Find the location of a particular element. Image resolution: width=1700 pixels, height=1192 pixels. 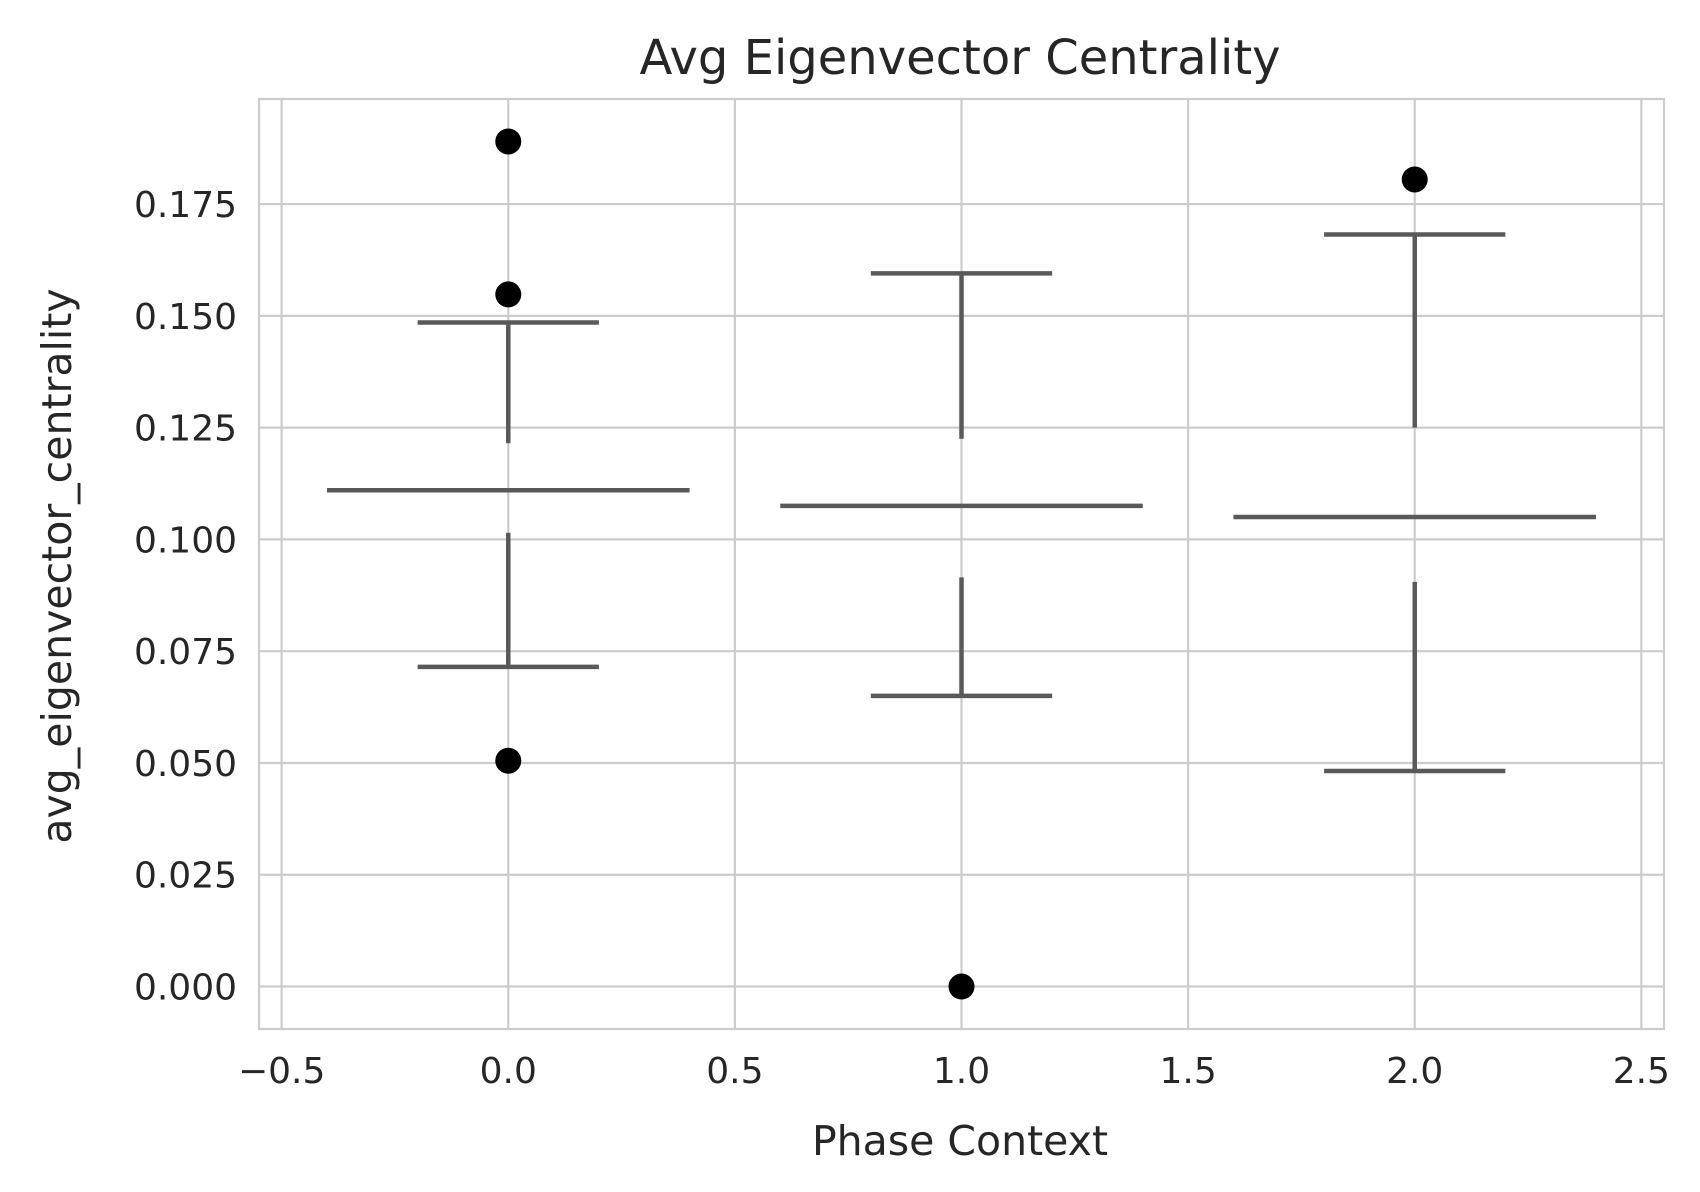

y-tick-label: 0.150 is located at coordinates (185, 317).